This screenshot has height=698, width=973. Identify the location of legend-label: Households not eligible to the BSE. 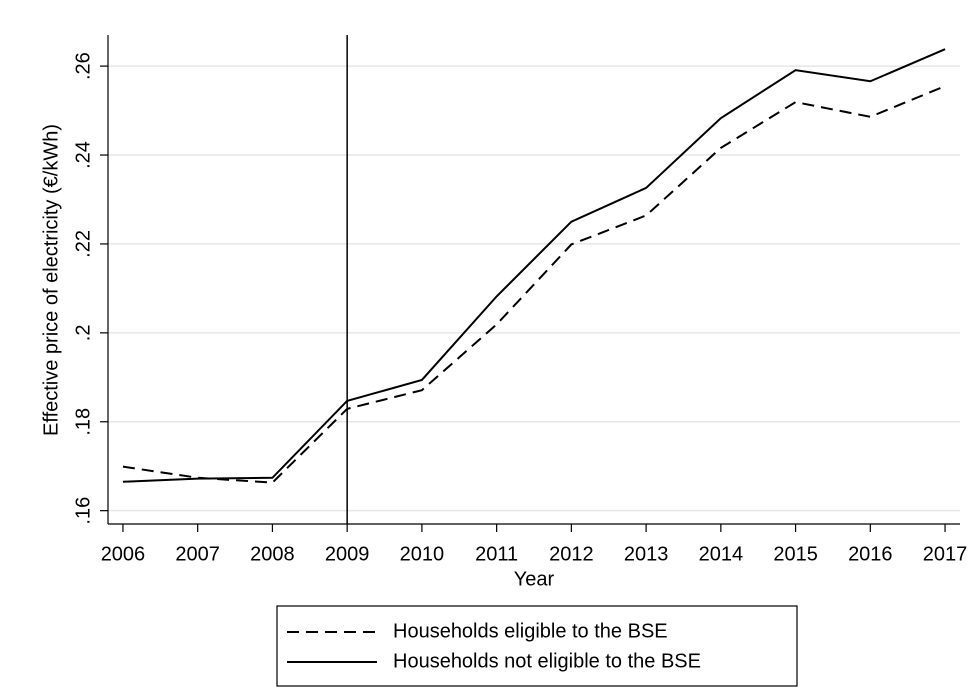
(547, 661).